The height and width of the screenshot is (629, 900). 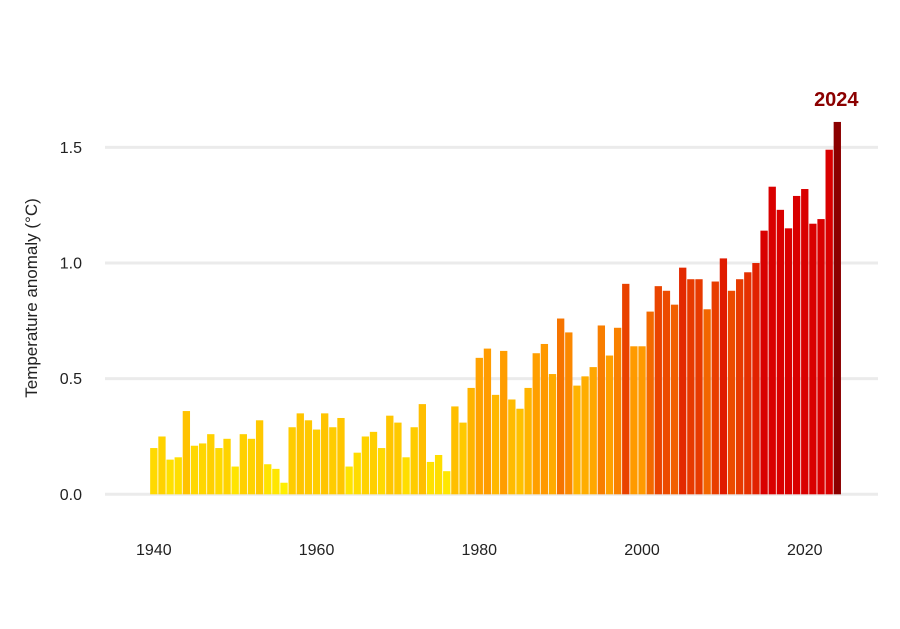 What do you see at coordinates (243, 464) in the screenshot?
I see `bar-1951` at bounding box center [243, 464].